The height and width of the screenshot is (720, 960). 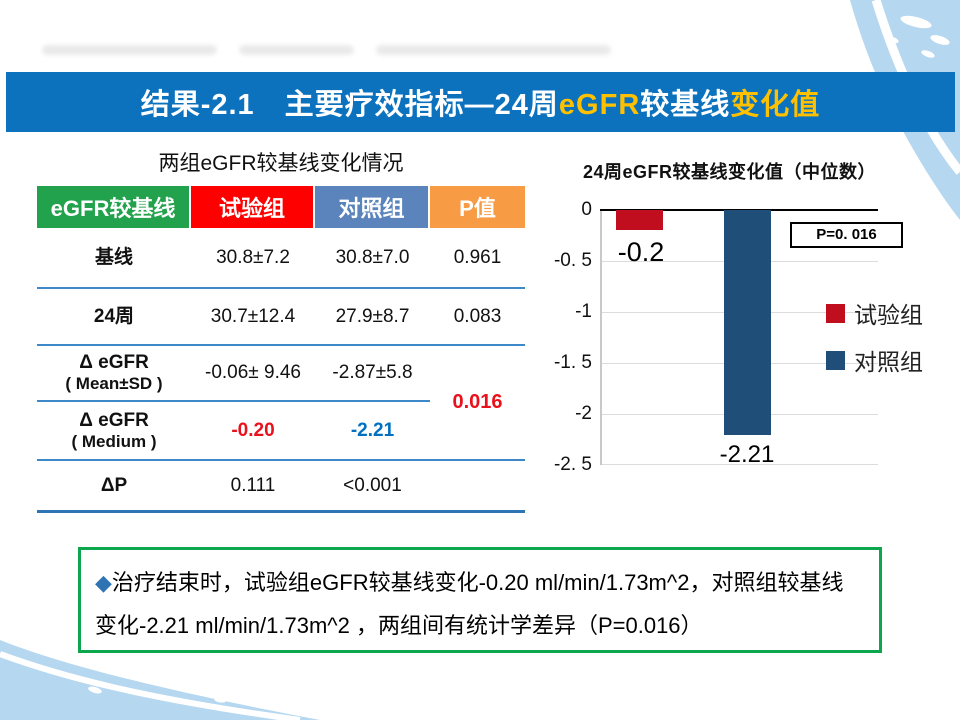 What do you see at coordinates (730, 172) in the screenshot?
I see `chart-title: 24周eGFR较基线变化值（中位数）` at bounding box center [730, 172].